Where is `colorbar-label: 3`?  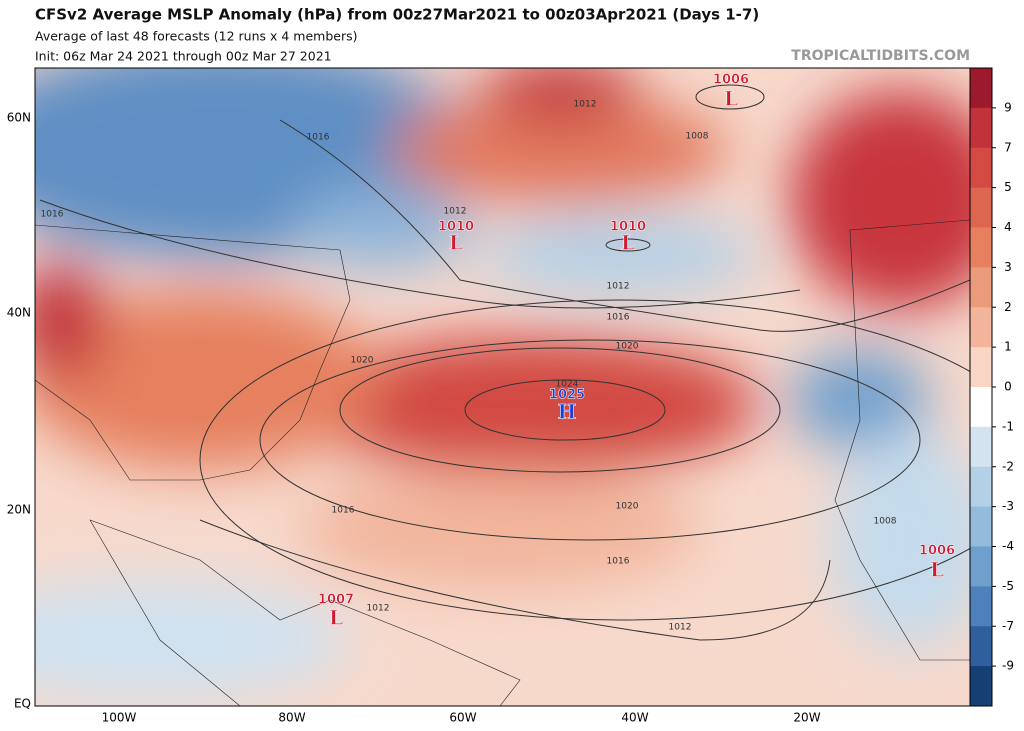 colorbar-label: 3 is located at coordinates (1008, 267).